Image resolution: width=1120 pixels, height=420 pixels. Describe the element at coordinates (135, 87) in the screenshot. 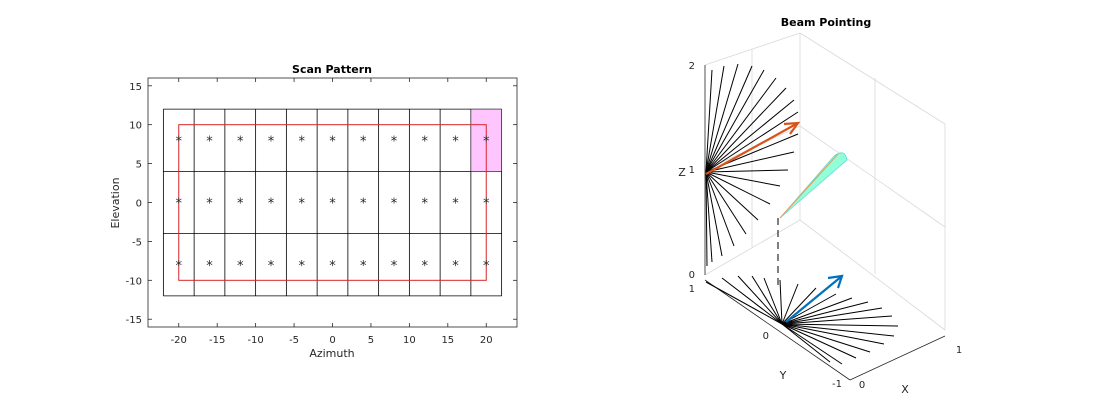

I see `elevation-tick-label: 15` at that location.